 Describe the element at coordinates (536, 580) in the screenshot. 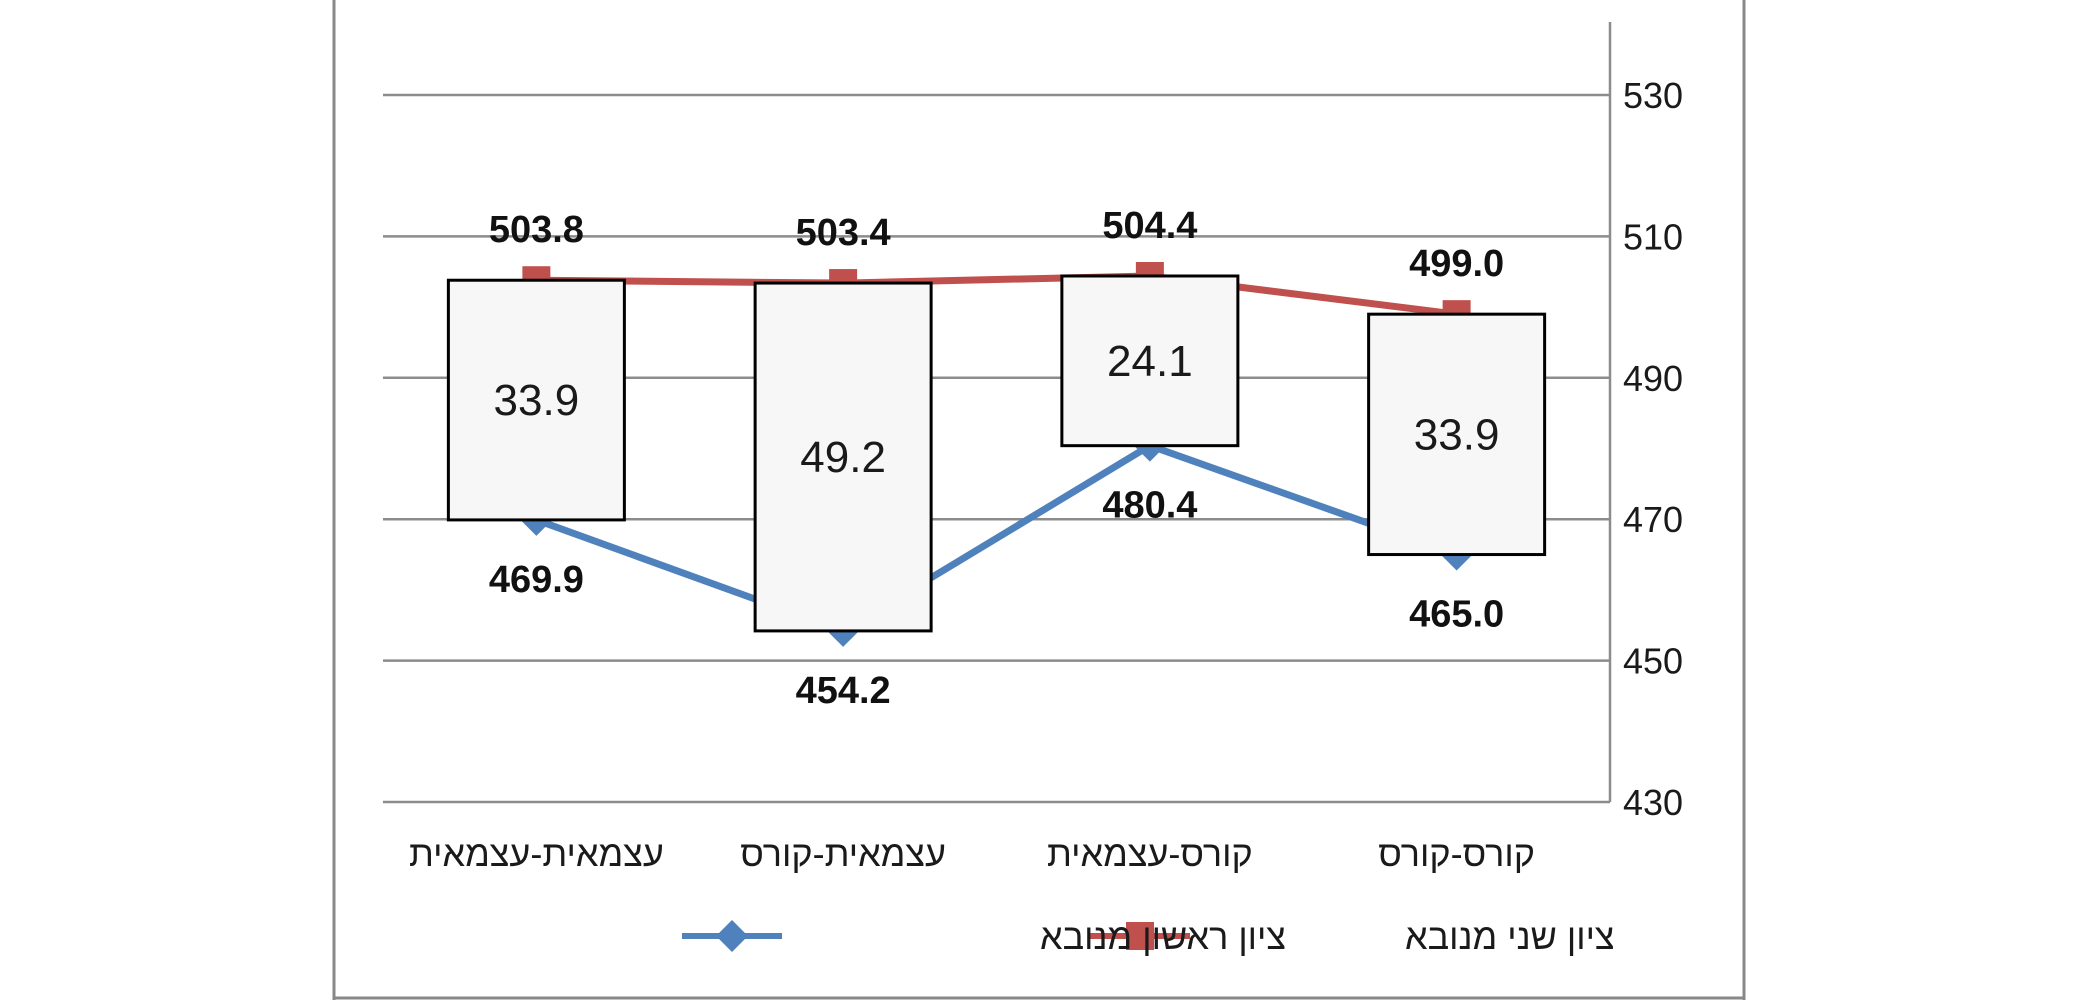

I see `value-label-first: 469.9` at that location.